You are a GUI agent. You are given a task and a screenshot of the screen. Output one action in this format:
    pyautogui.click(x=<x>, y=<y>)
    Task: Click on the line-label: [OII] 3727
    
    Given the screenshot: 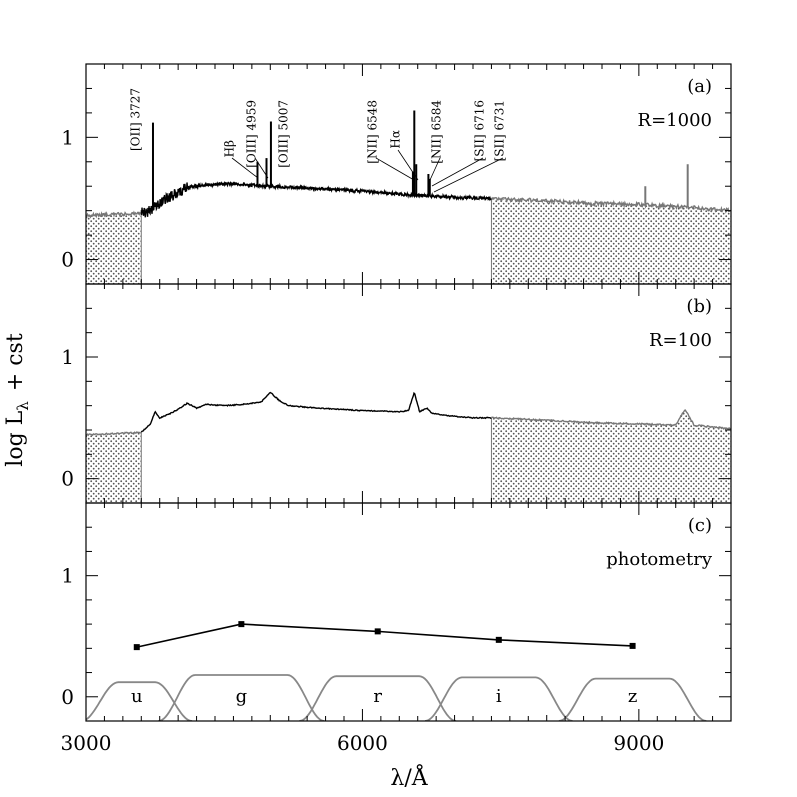 What is the action you would take?
    pyautogui.click(x=136, y=119)
    